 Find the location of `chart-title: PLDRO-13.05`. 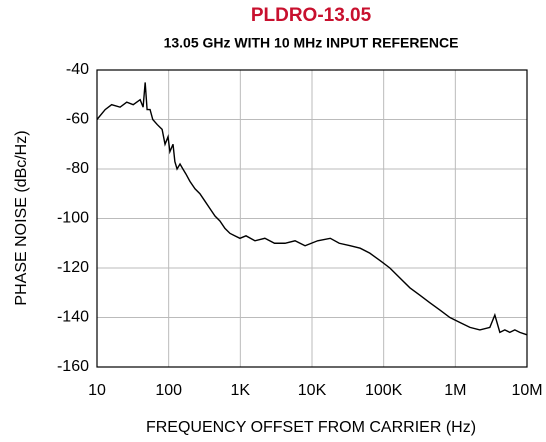

chart-title: PLDRO-13.05 is located at coordinates (311, 15).